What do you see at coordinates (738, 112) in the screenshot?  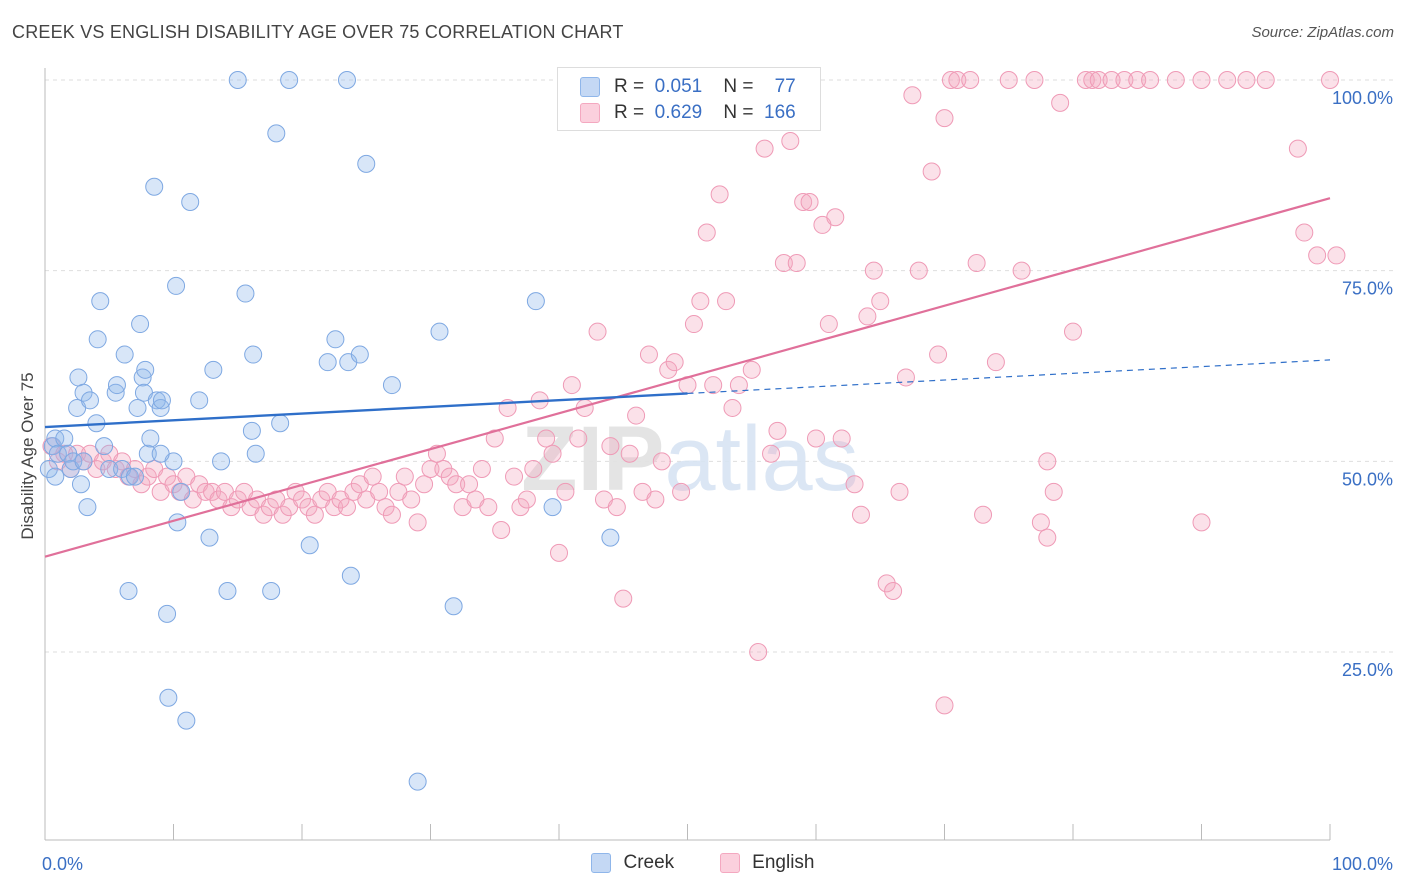 I see `english-n-label: N =` at bounding box center [738, 112].